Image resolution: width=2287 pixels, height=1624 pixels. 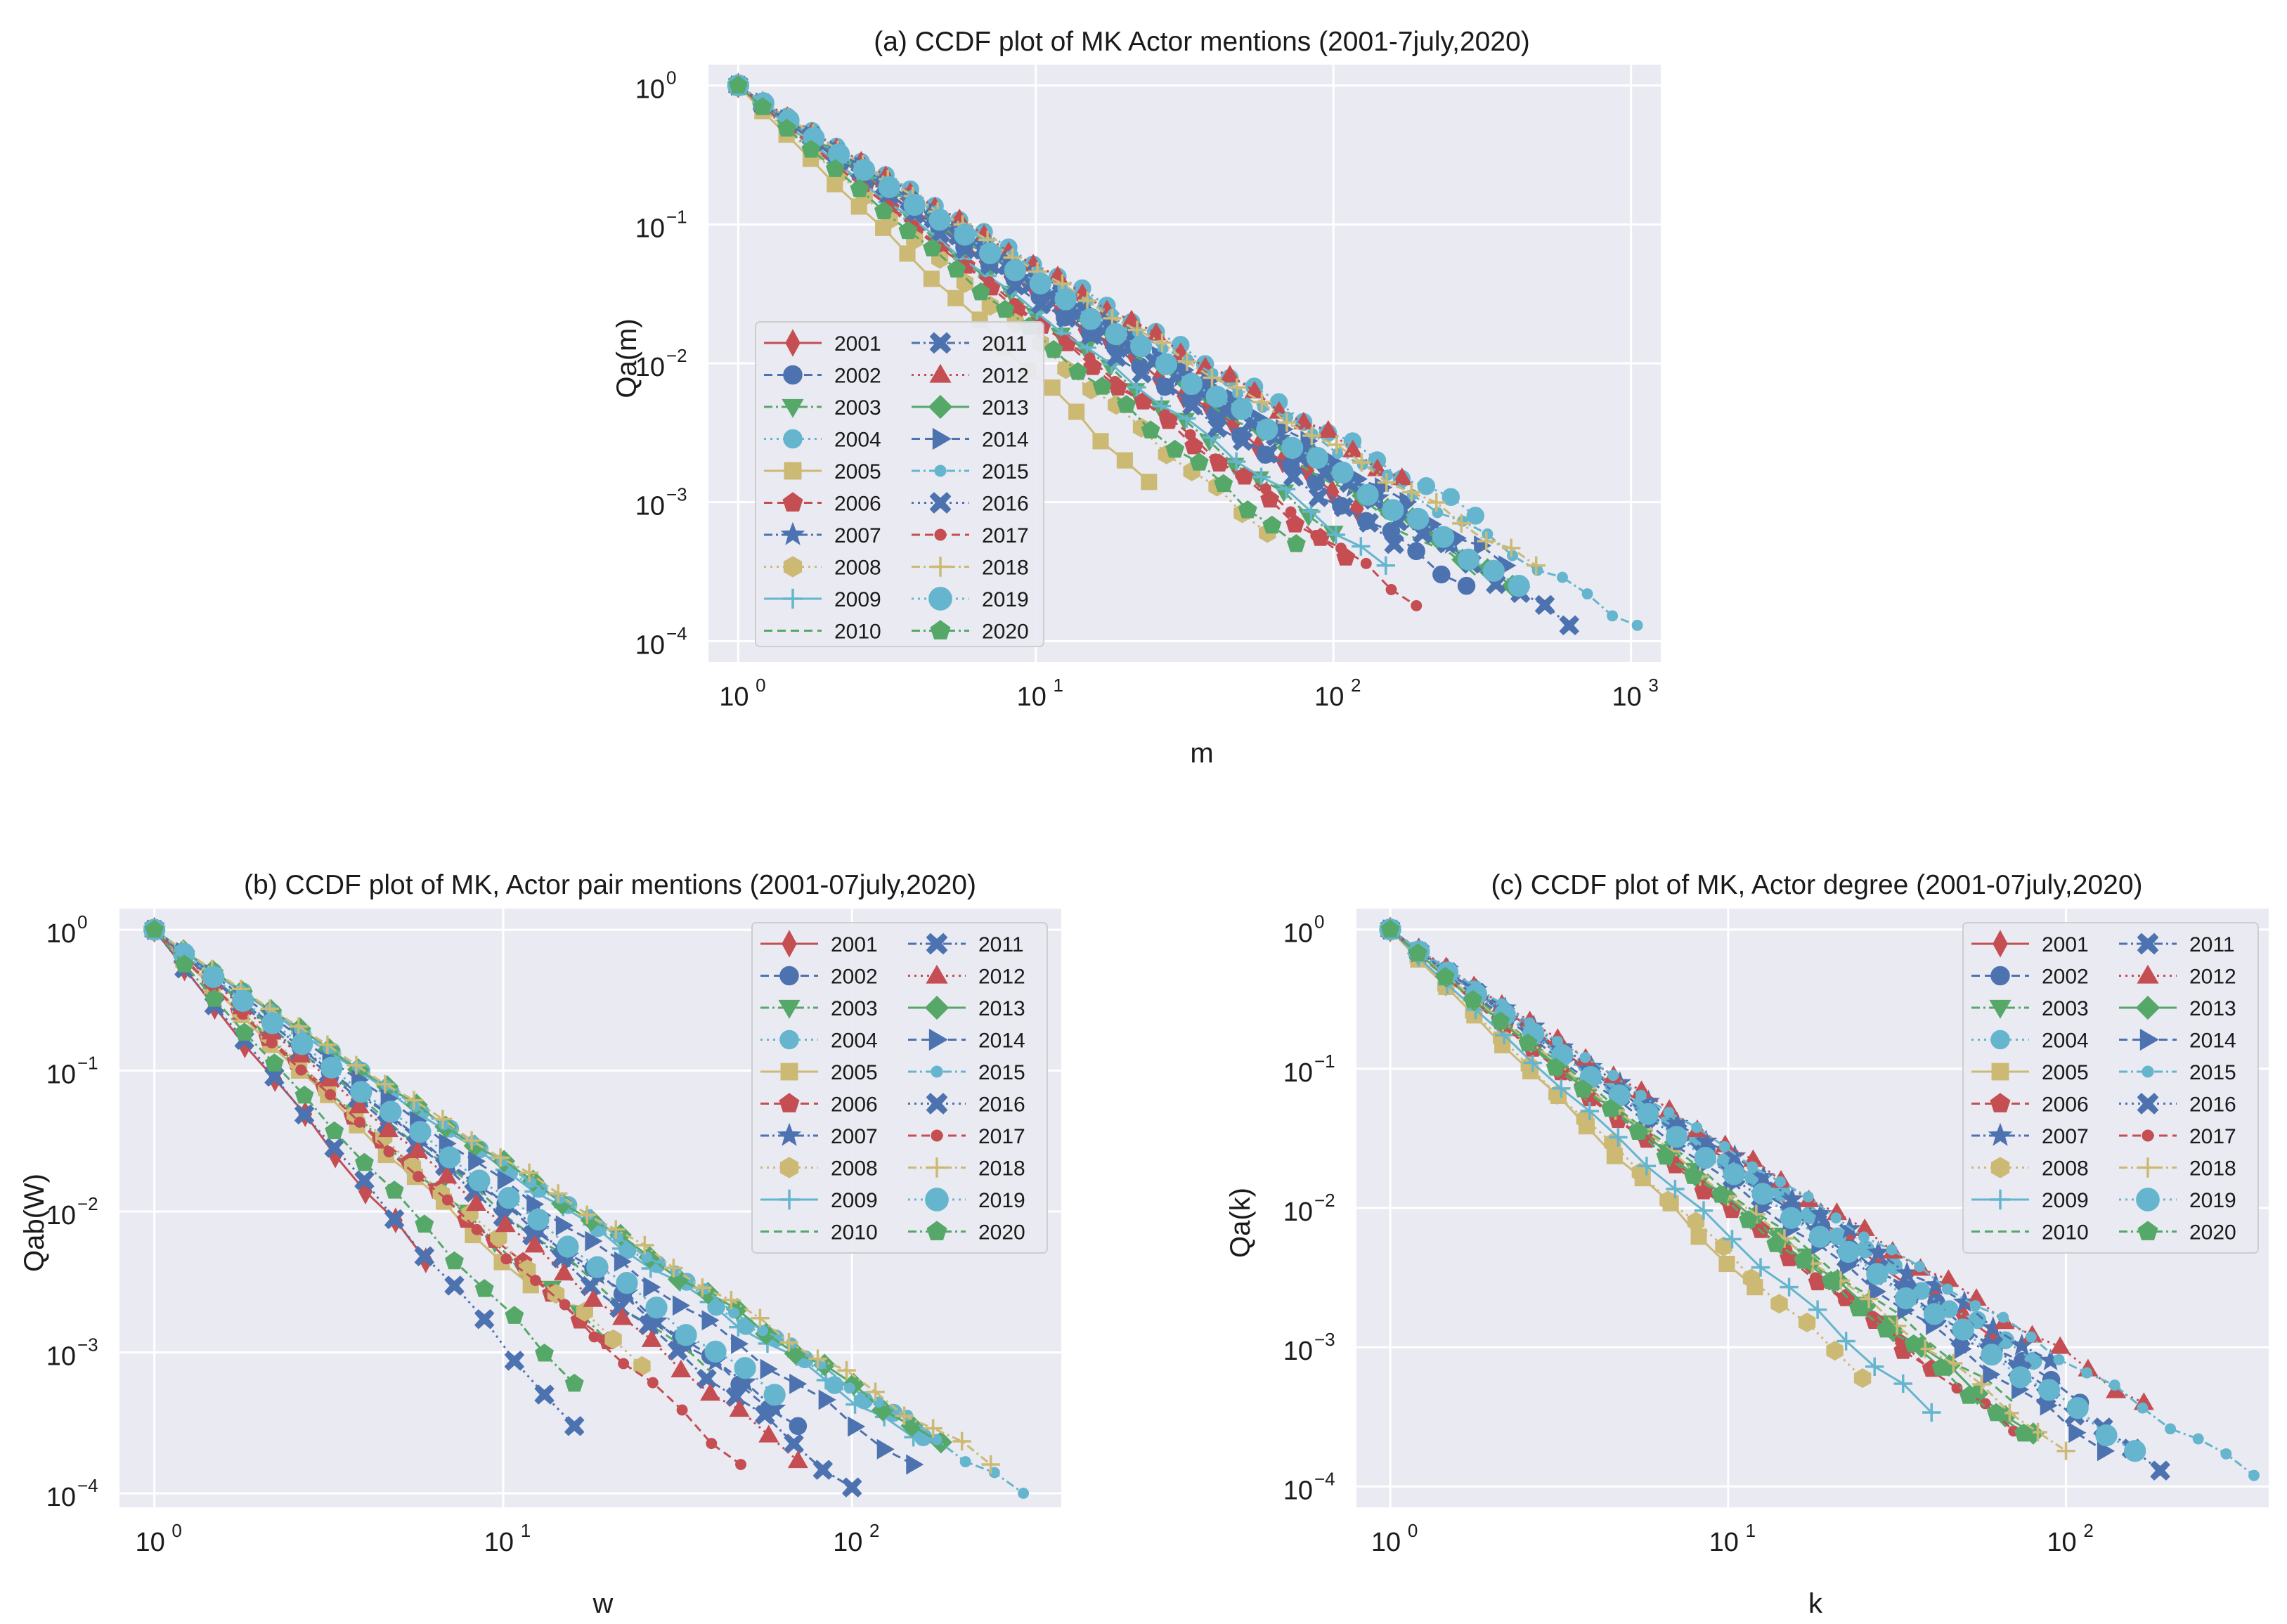 I want to click on legend-entry-2018: 2018, so click(x=970, y=568).